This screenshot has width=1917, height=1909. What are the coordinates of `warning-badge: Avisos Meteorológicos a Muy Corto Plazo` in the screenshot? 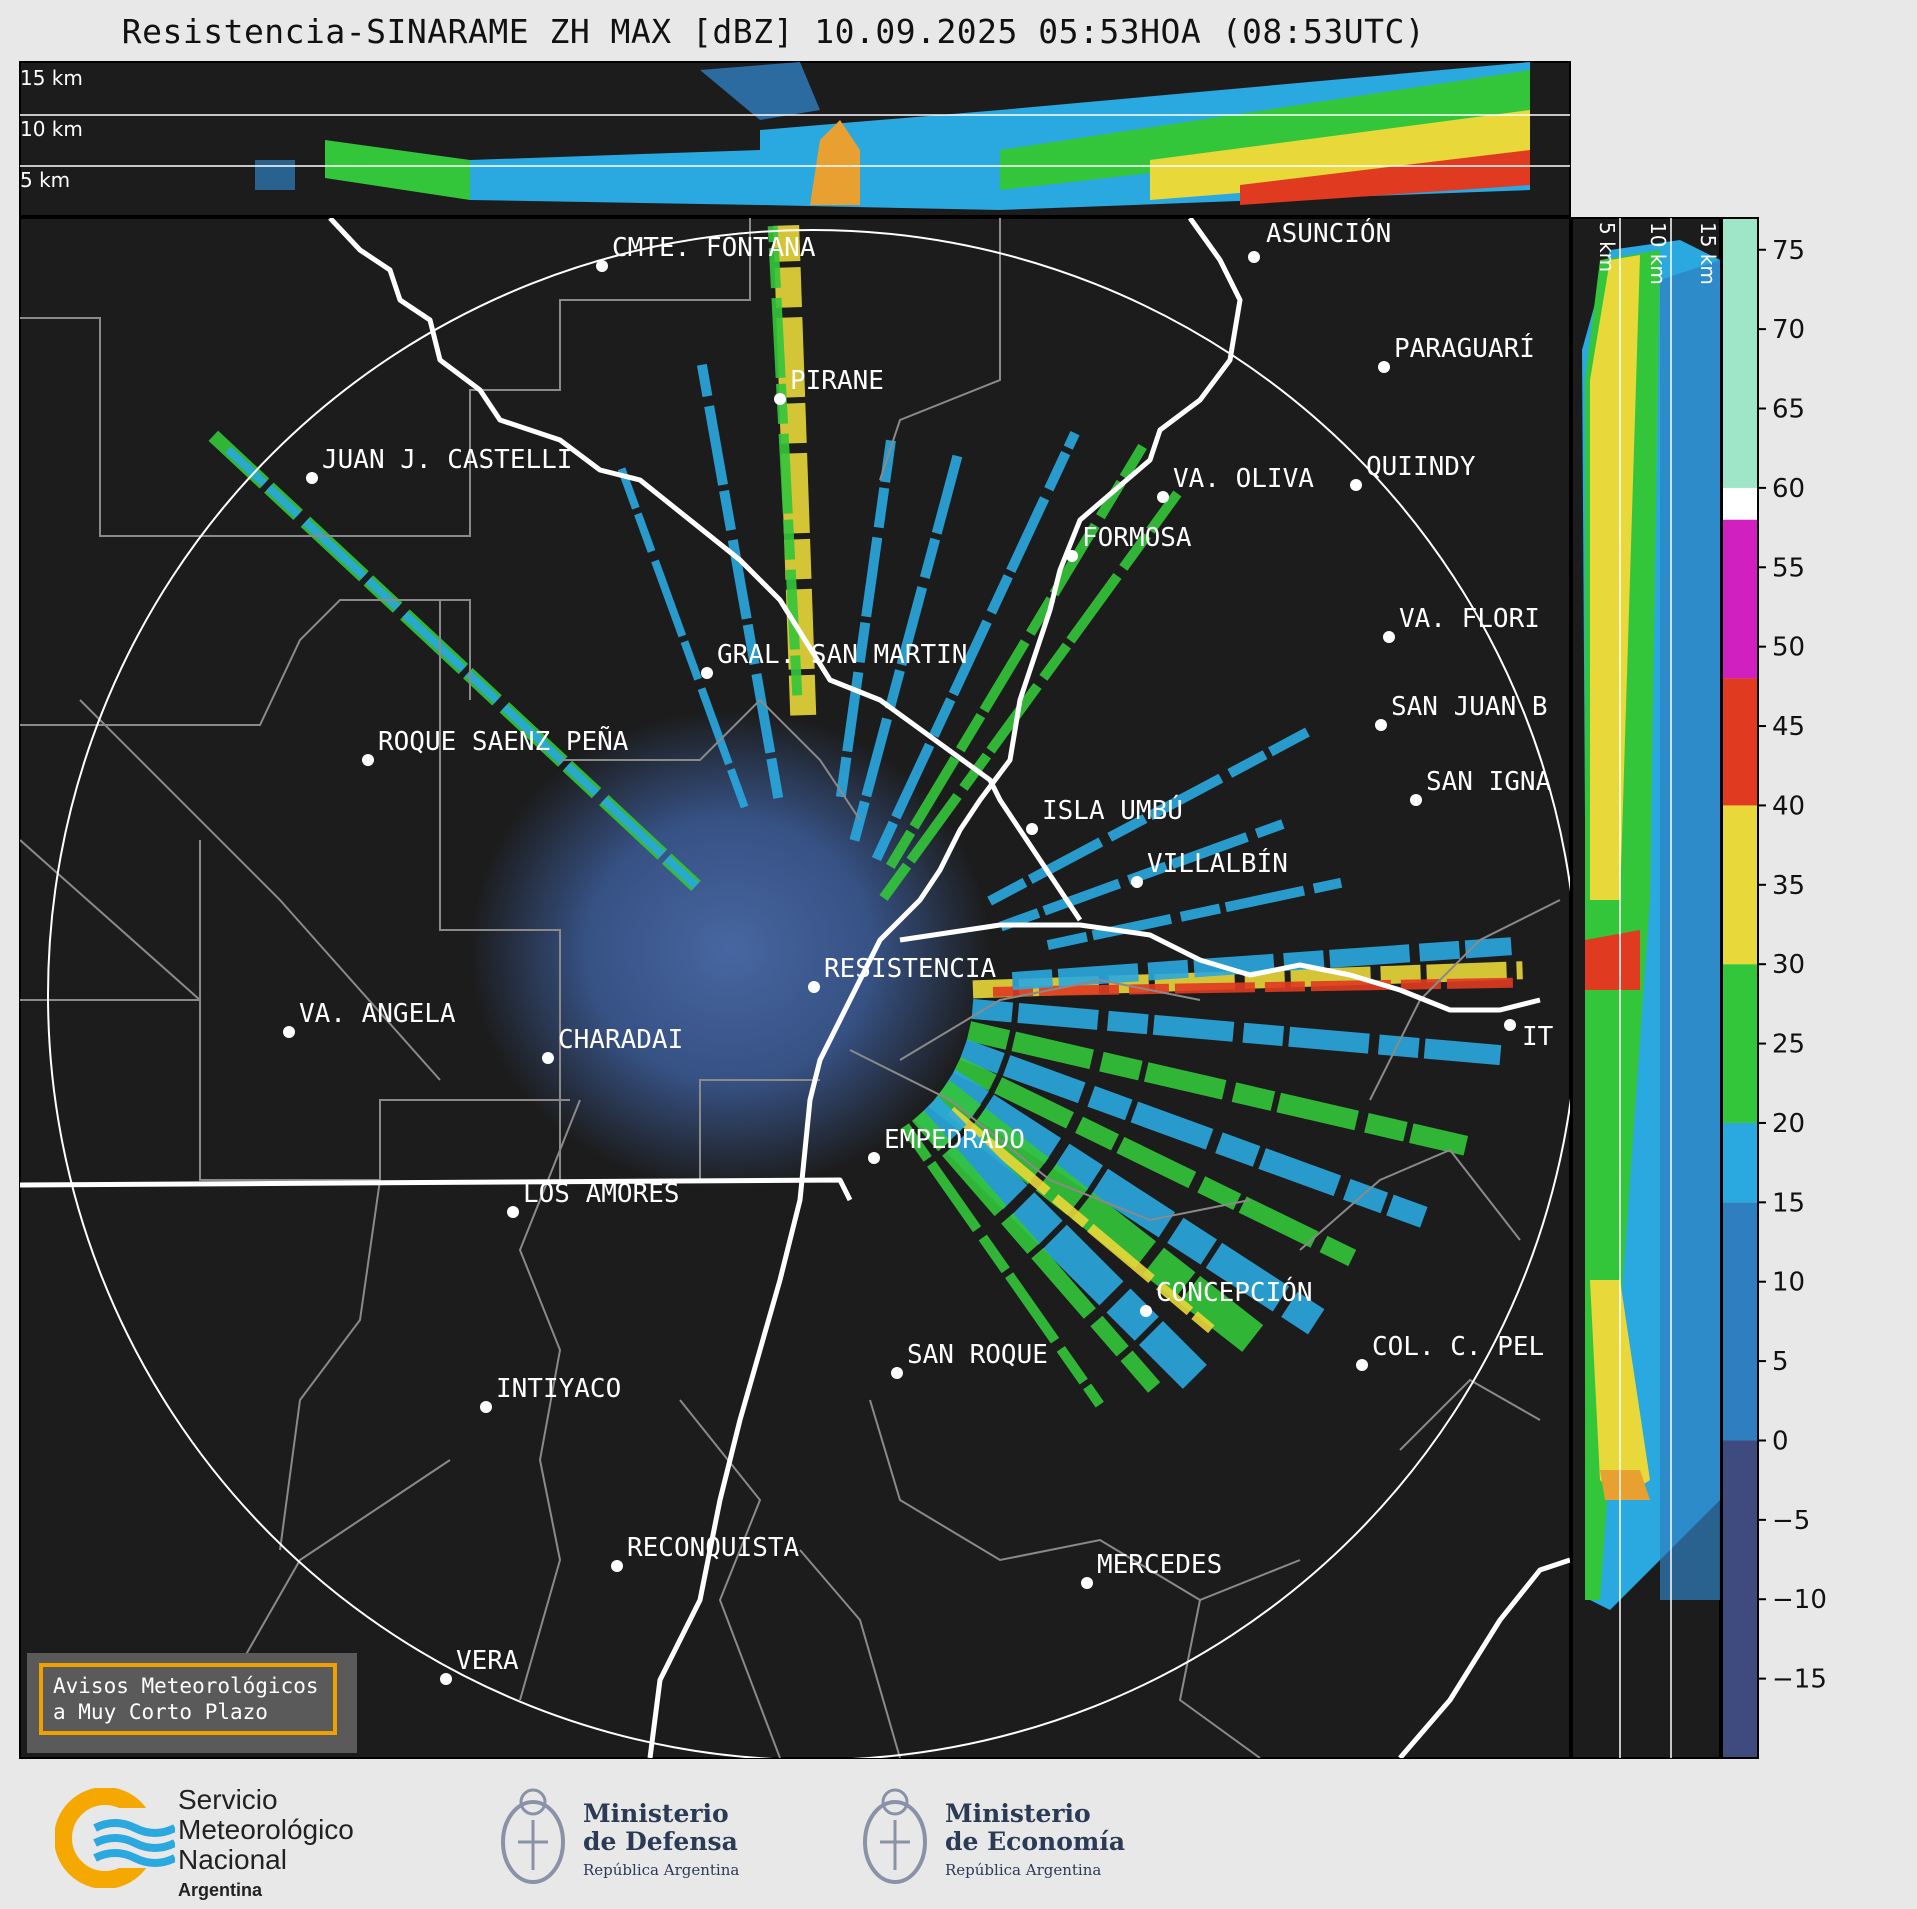 It's located at (192, 1703).